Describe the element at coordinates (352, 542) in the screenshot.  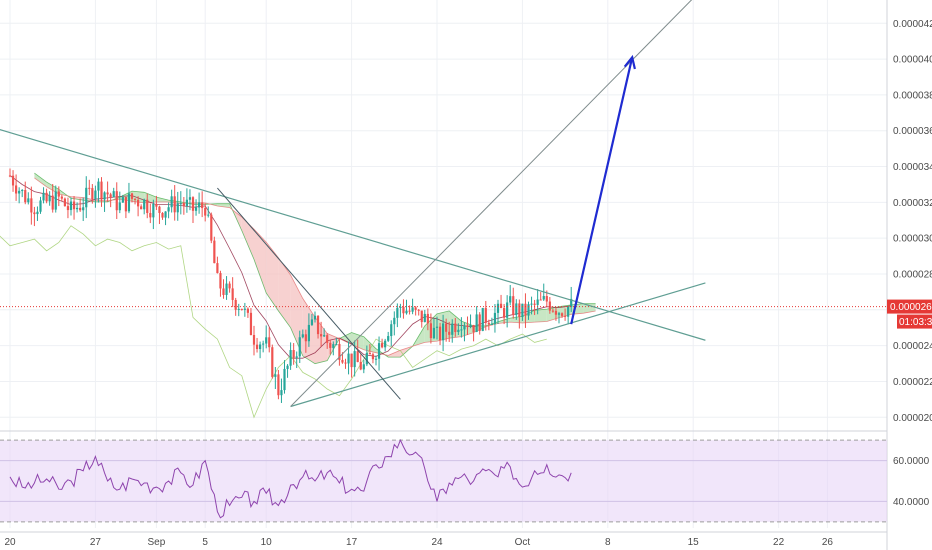
I see `x-tick-label: 17` at that location.